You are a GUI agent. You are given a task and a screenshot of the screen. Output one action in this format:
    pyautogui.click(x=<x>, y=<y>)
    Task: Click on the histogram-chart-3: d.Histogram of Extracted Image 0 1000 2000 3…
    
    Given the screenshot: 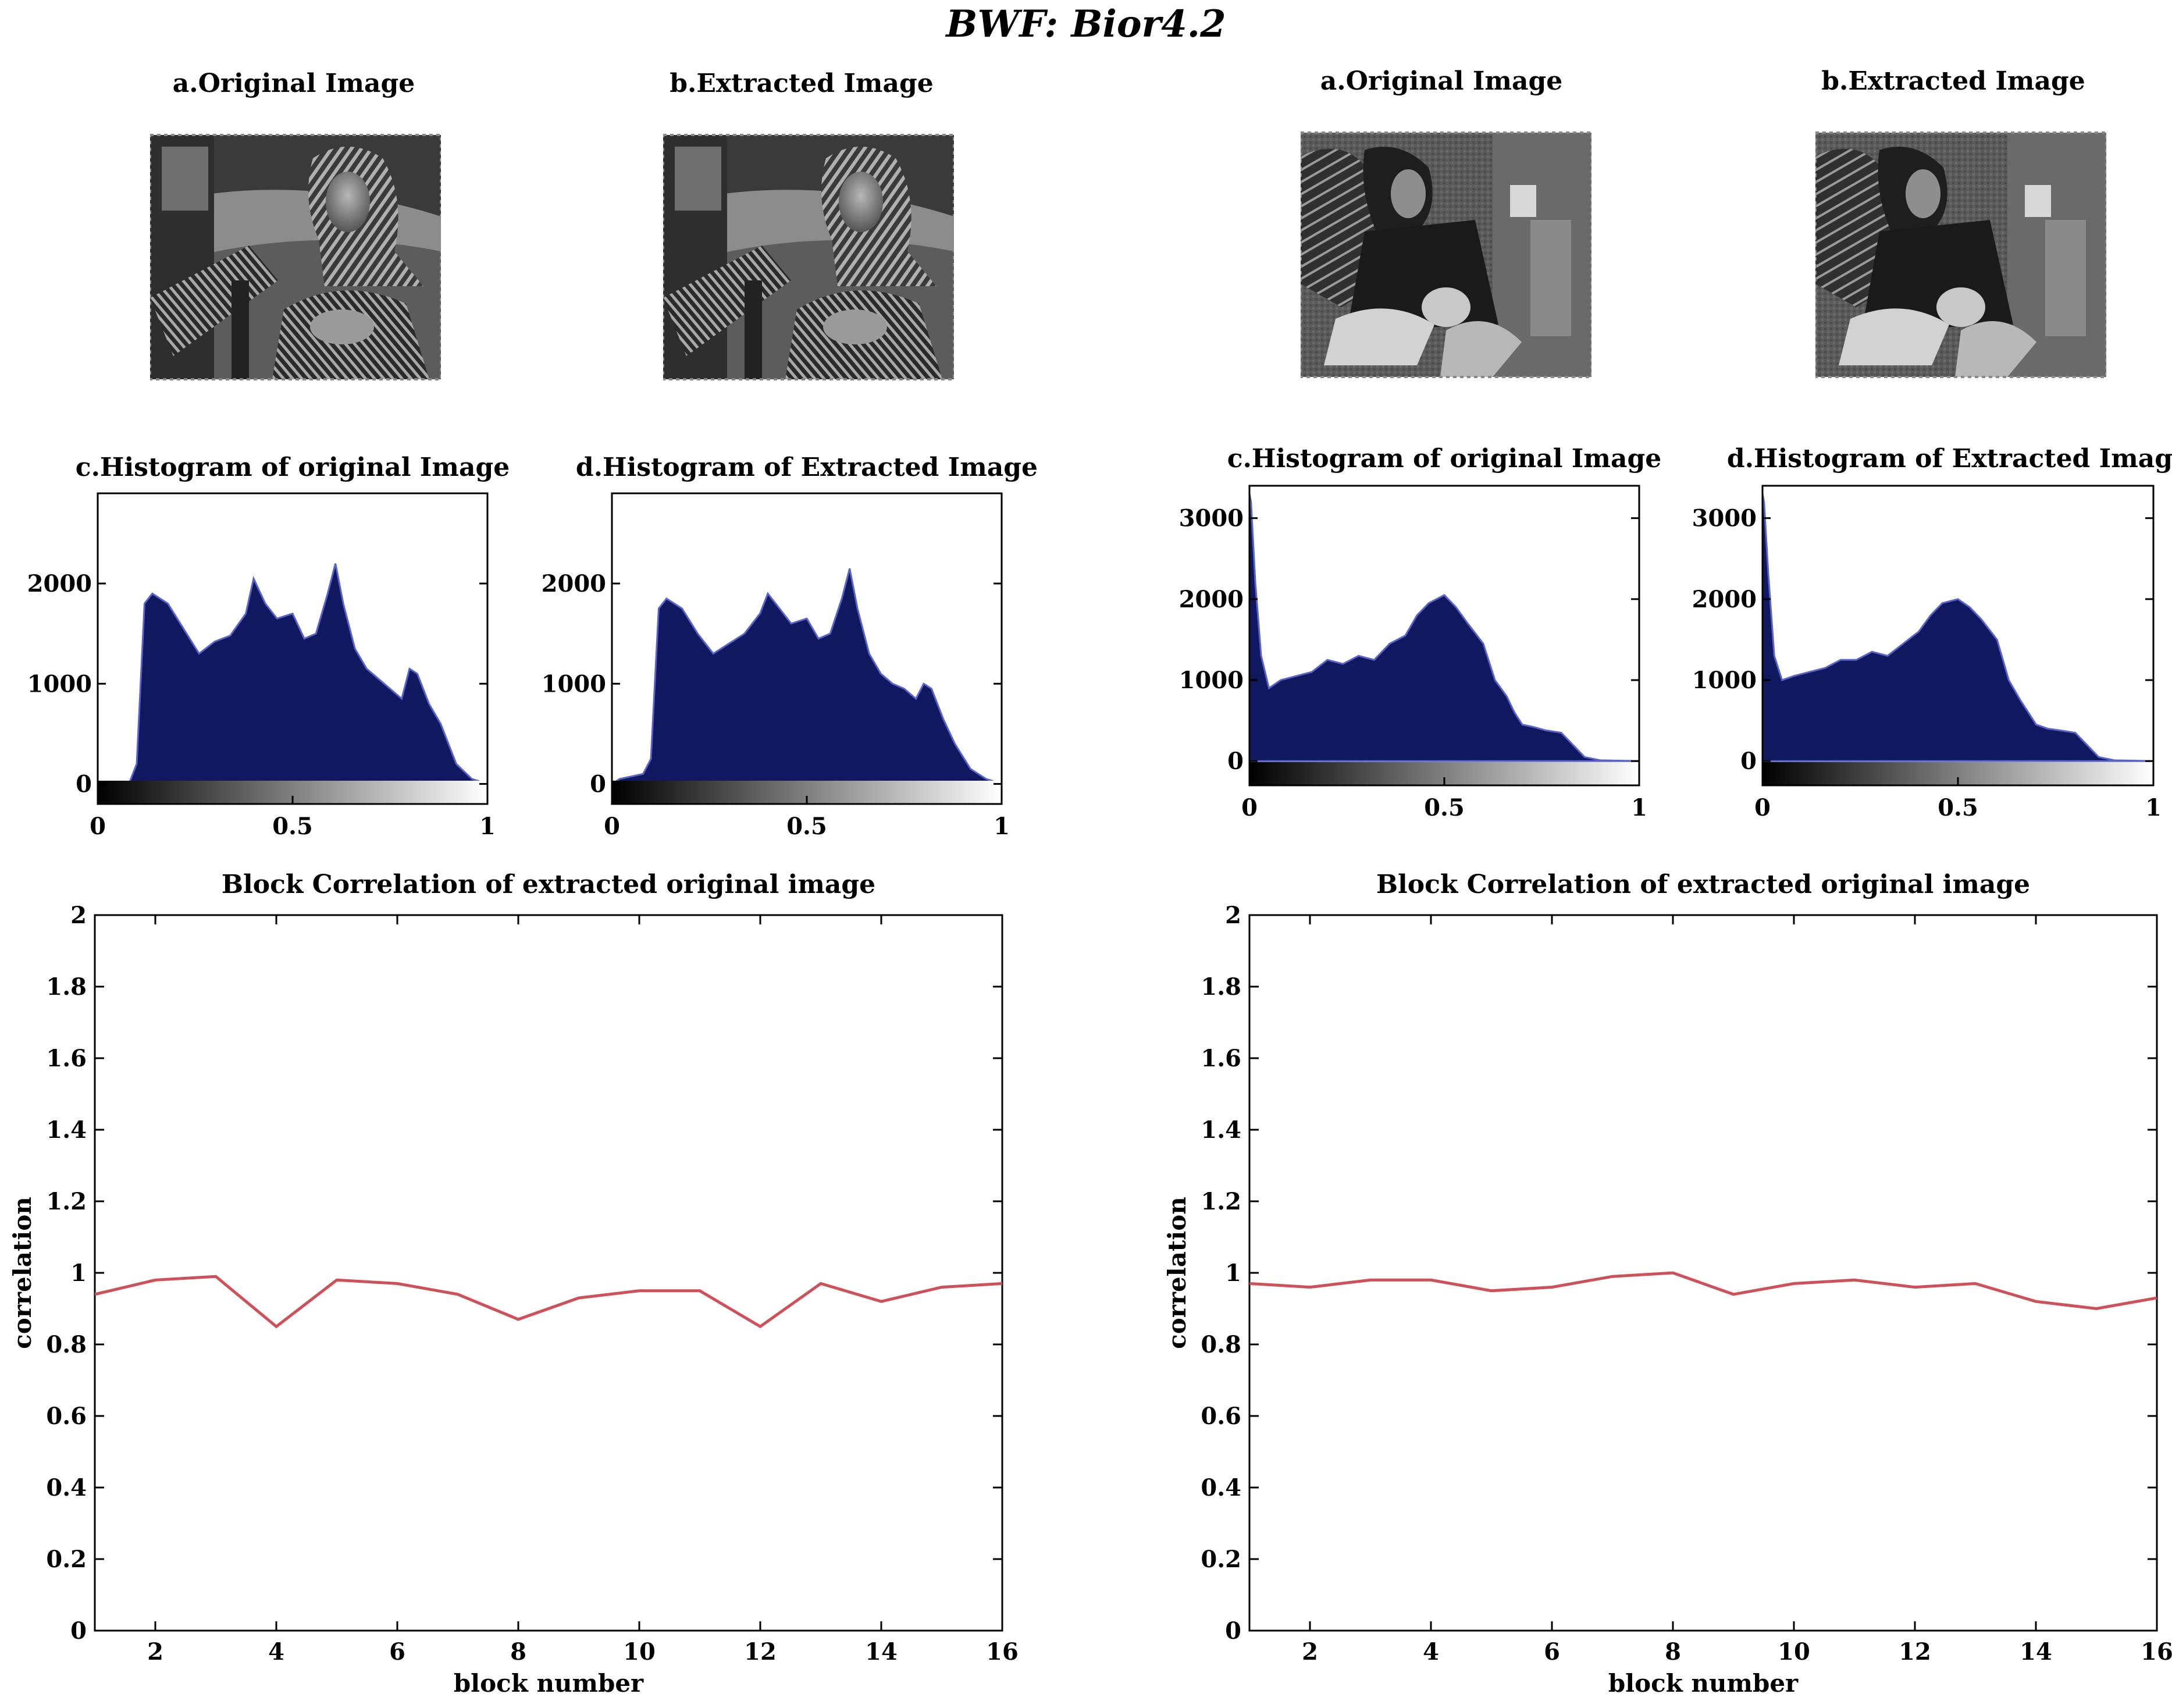 What is the action you would take?
    pyautogui.click(x=1932, y=632)
    